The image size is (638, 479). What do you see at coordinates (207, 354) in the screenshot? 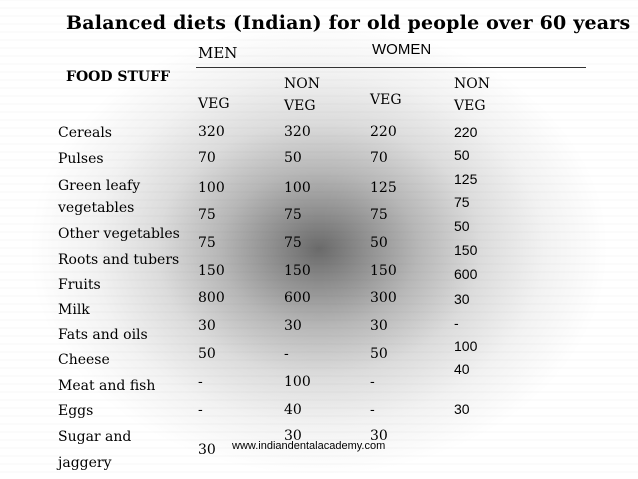
I see `men-veg-value: 50` at bounding box center [207, 354].